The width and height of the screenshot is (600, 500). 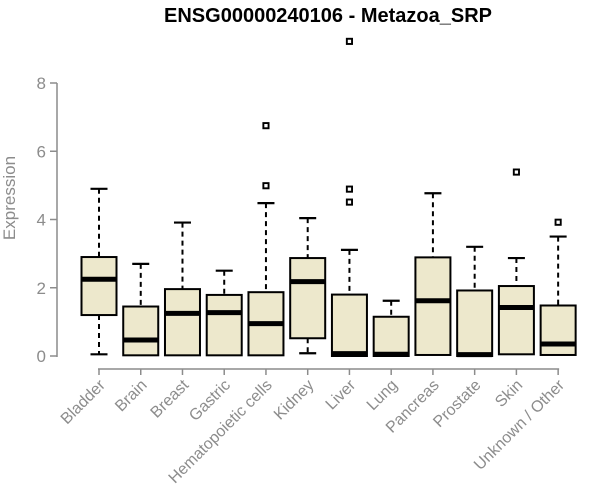 I want to click on box-group-prostate, so click(x=475, y=301).